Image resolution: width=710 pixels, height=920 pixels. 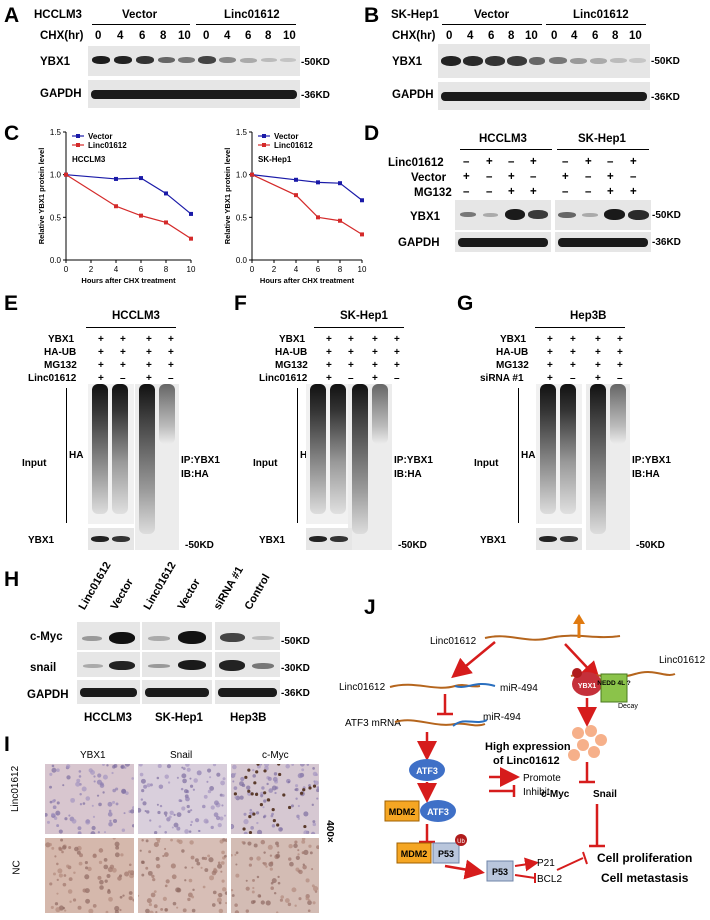 What do you see at coordinates (427, 771) in the screenshot?
I see `svg-text: ATF3` at bounding box center [427, 771].